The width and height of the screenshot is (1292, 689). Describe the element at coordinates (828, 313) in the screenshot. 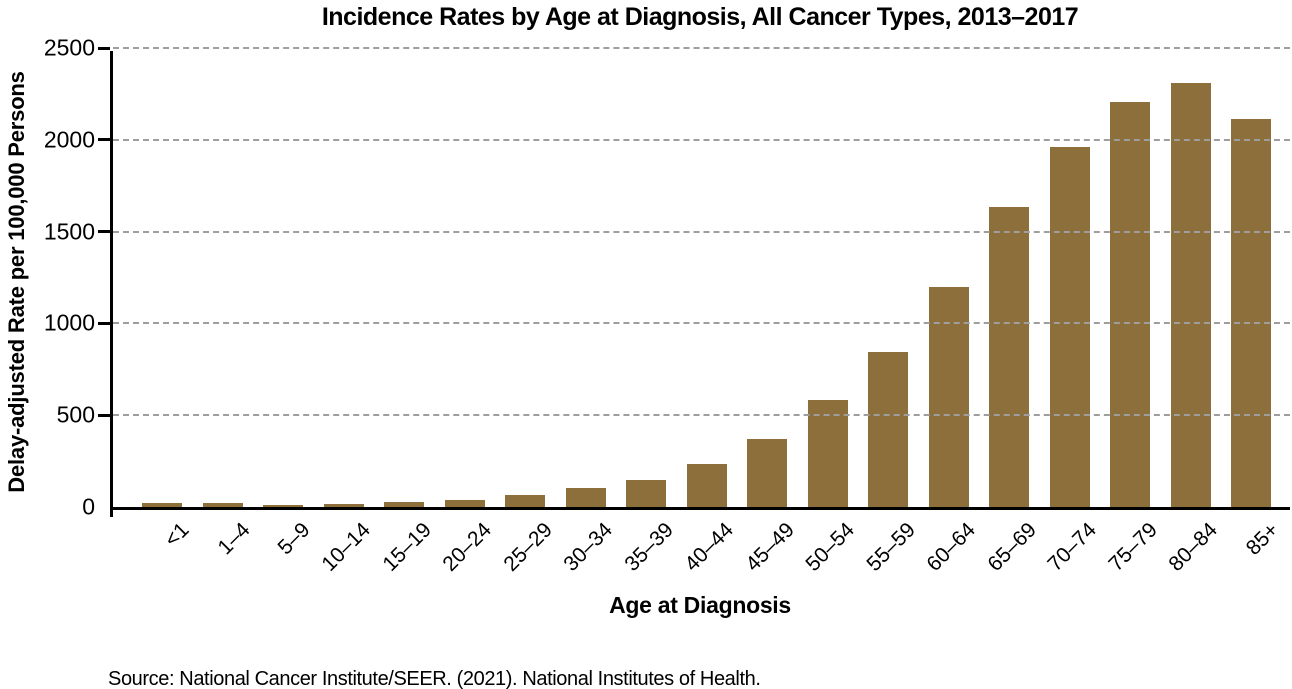

I see `bar-group: 50–54` at that location.